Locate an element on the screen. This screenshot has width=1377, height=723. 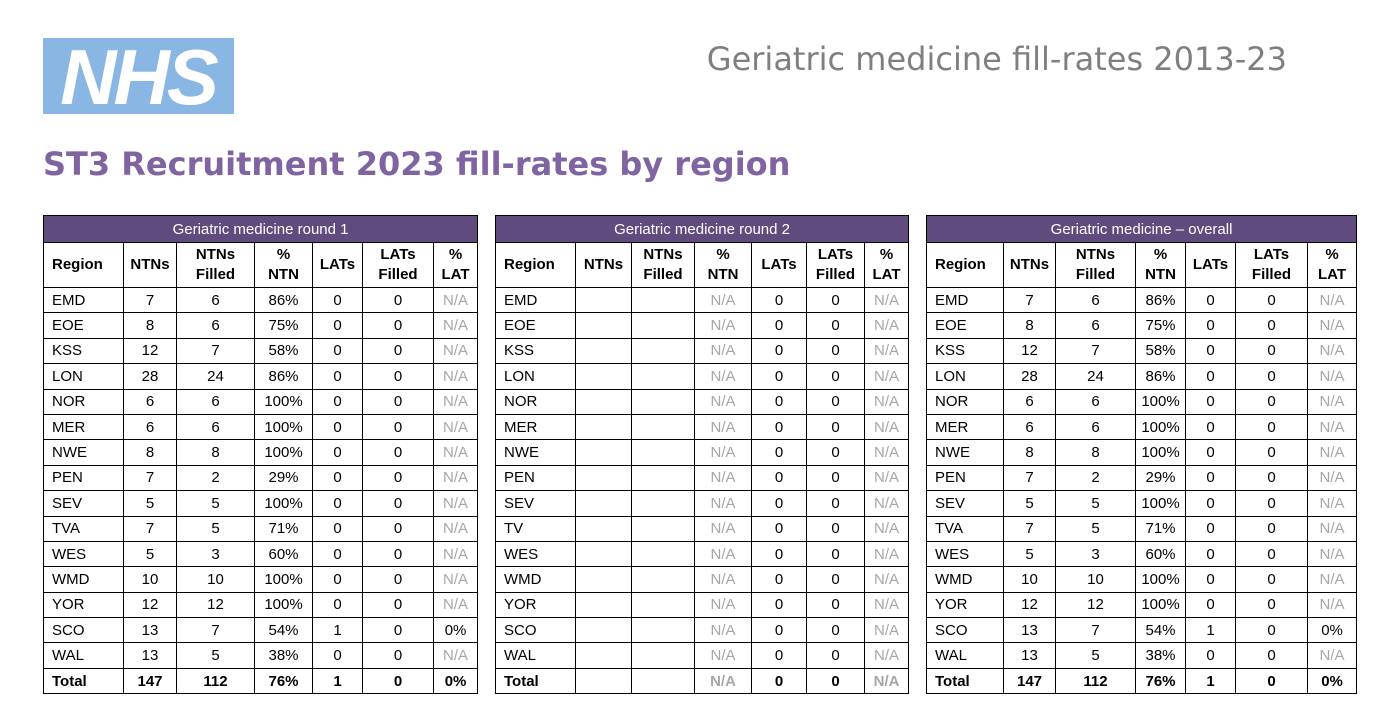
region-cell: WES is located at coordinates (965, 554).